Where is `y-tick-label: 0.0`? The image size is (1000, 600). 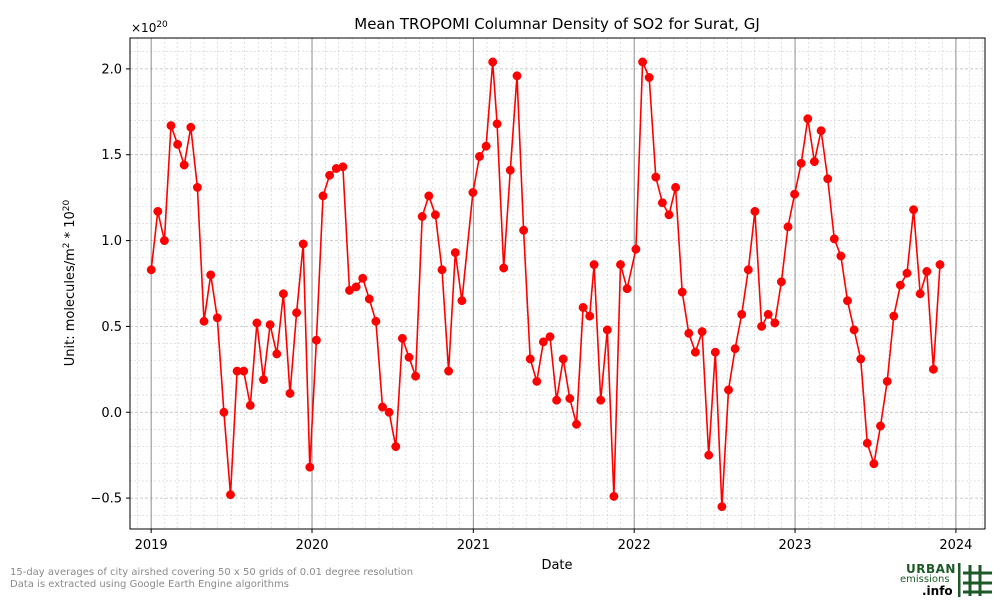
y-tick-label: 0.0 is located at coordinates (111, 413).